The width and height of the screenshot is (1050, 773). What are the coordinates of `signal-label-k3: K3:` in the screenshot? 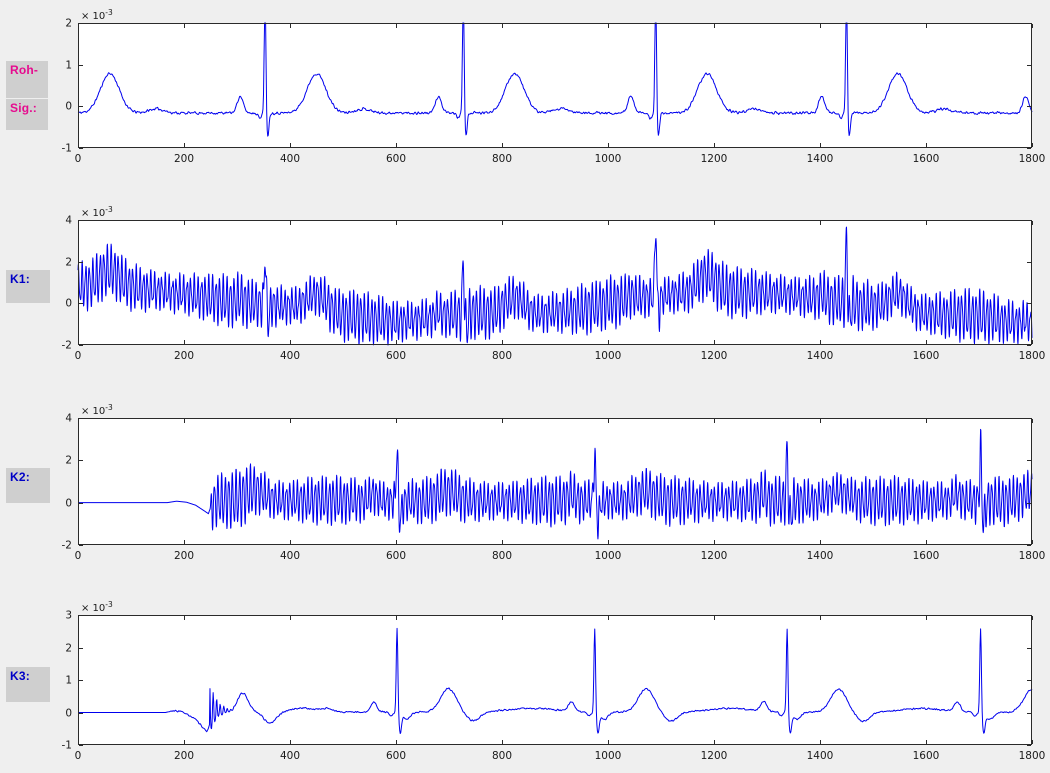 It's located at (28, 684).